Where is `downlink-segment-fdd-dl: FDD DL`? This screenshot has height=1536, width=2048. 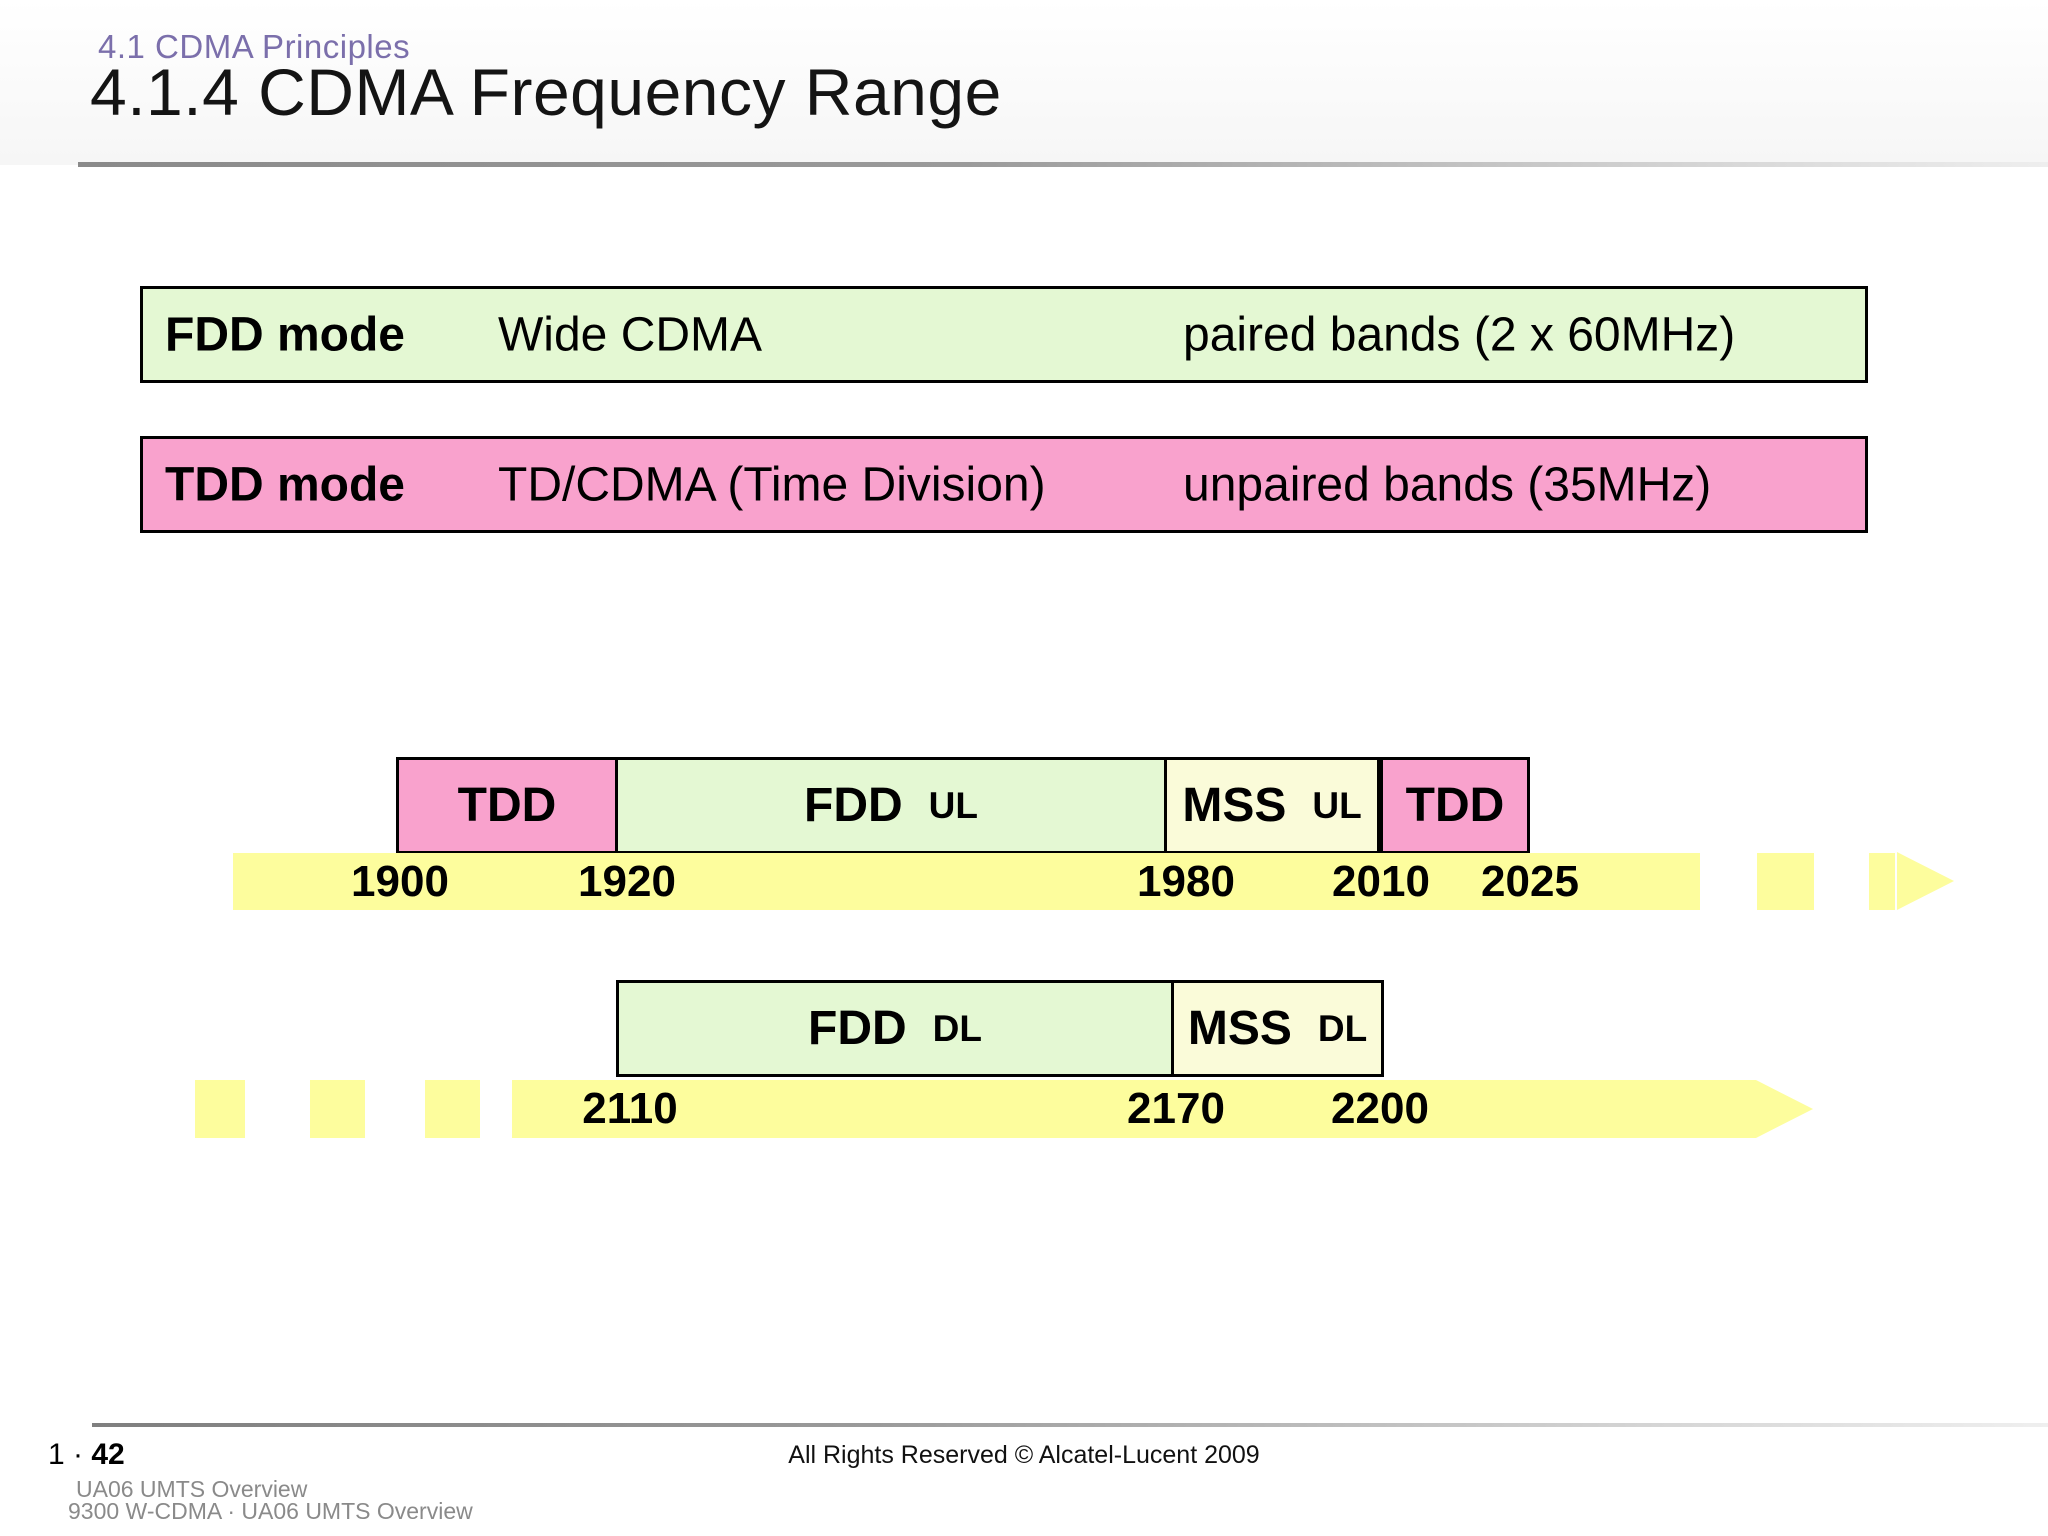 downlink-segment-fdd-dl: FDD DL is located at coordinates (895, 1028).